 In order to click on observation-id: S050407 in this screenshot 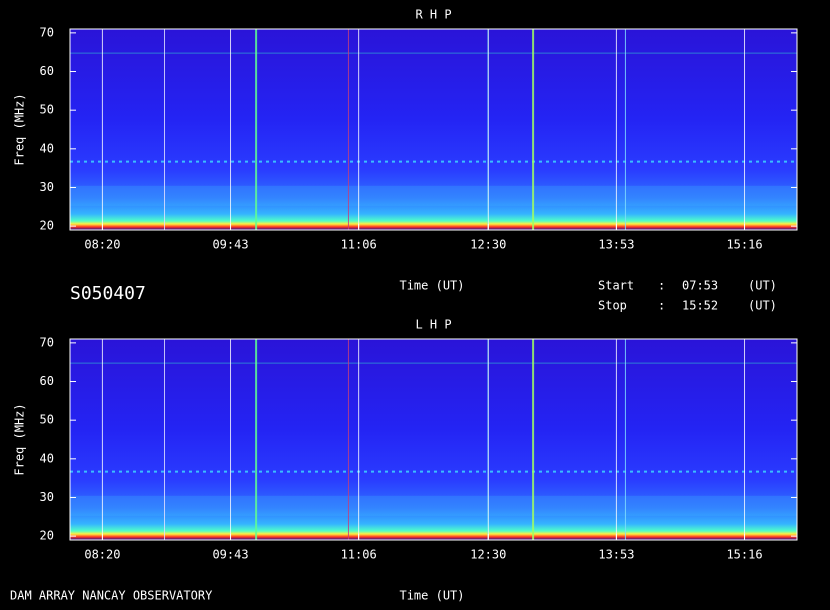, I will do `click(108, 293)`.